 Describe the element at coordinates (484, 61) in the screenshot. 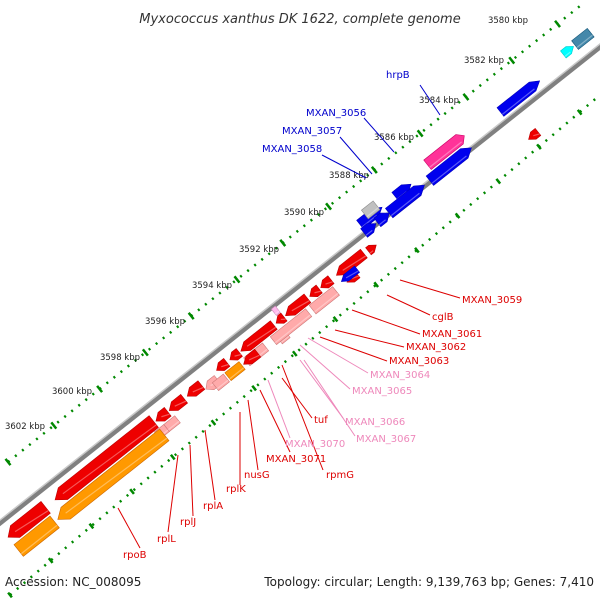

I see `tick-label: 3582 kbp` at that location.